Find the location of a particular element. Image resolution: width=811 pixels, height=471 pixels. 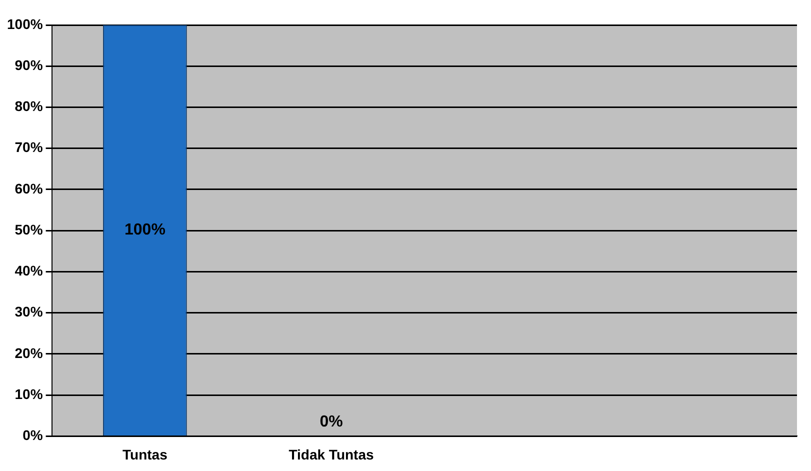

data-label: 0% is located at coordinates (331, 422).